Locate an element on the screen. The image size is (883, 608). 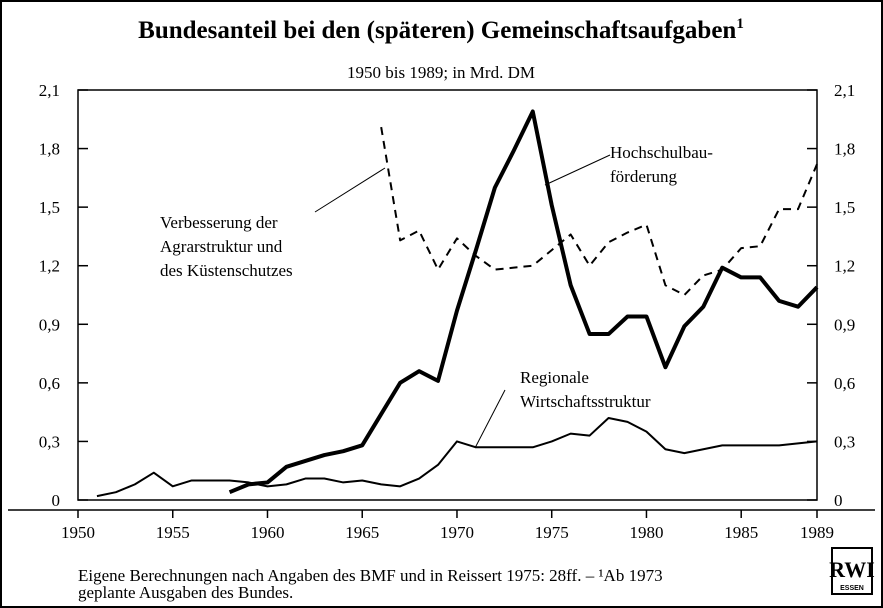
y-tick-label: 2,1 is located at coordinates (49, 90).